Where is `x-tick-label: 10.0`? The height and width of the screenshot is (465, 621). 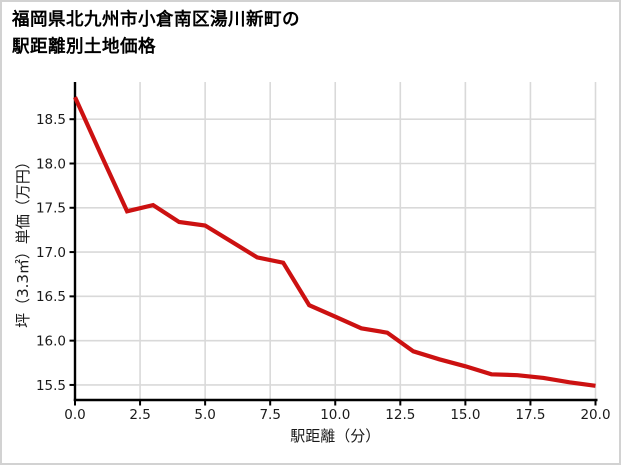
x-tick-label: 10.0 is located at coordinates (335, 415).